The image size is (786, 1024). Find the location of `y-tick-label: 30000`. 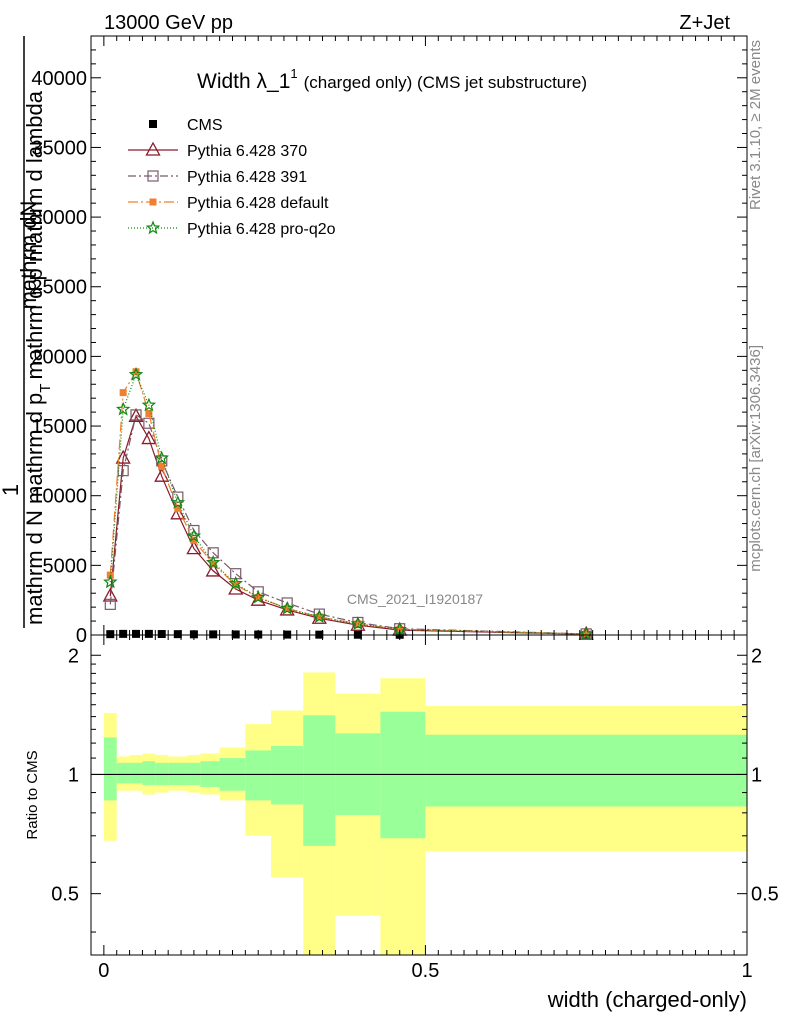

y-tick-label: 30000 is located at coordinates (59, 218).